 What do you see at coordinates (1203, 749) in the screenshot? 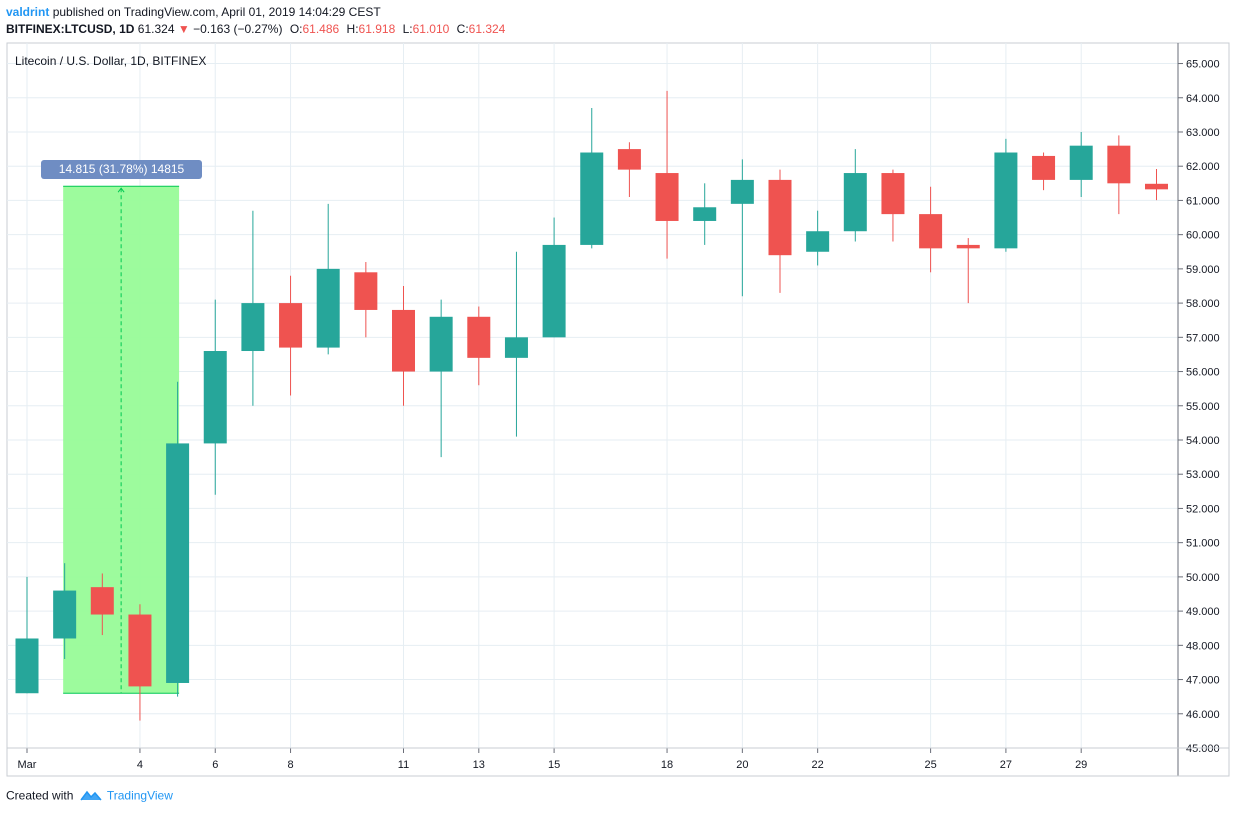
I see `y-tick-label: 45.000` at bounding box center [1203, 749].